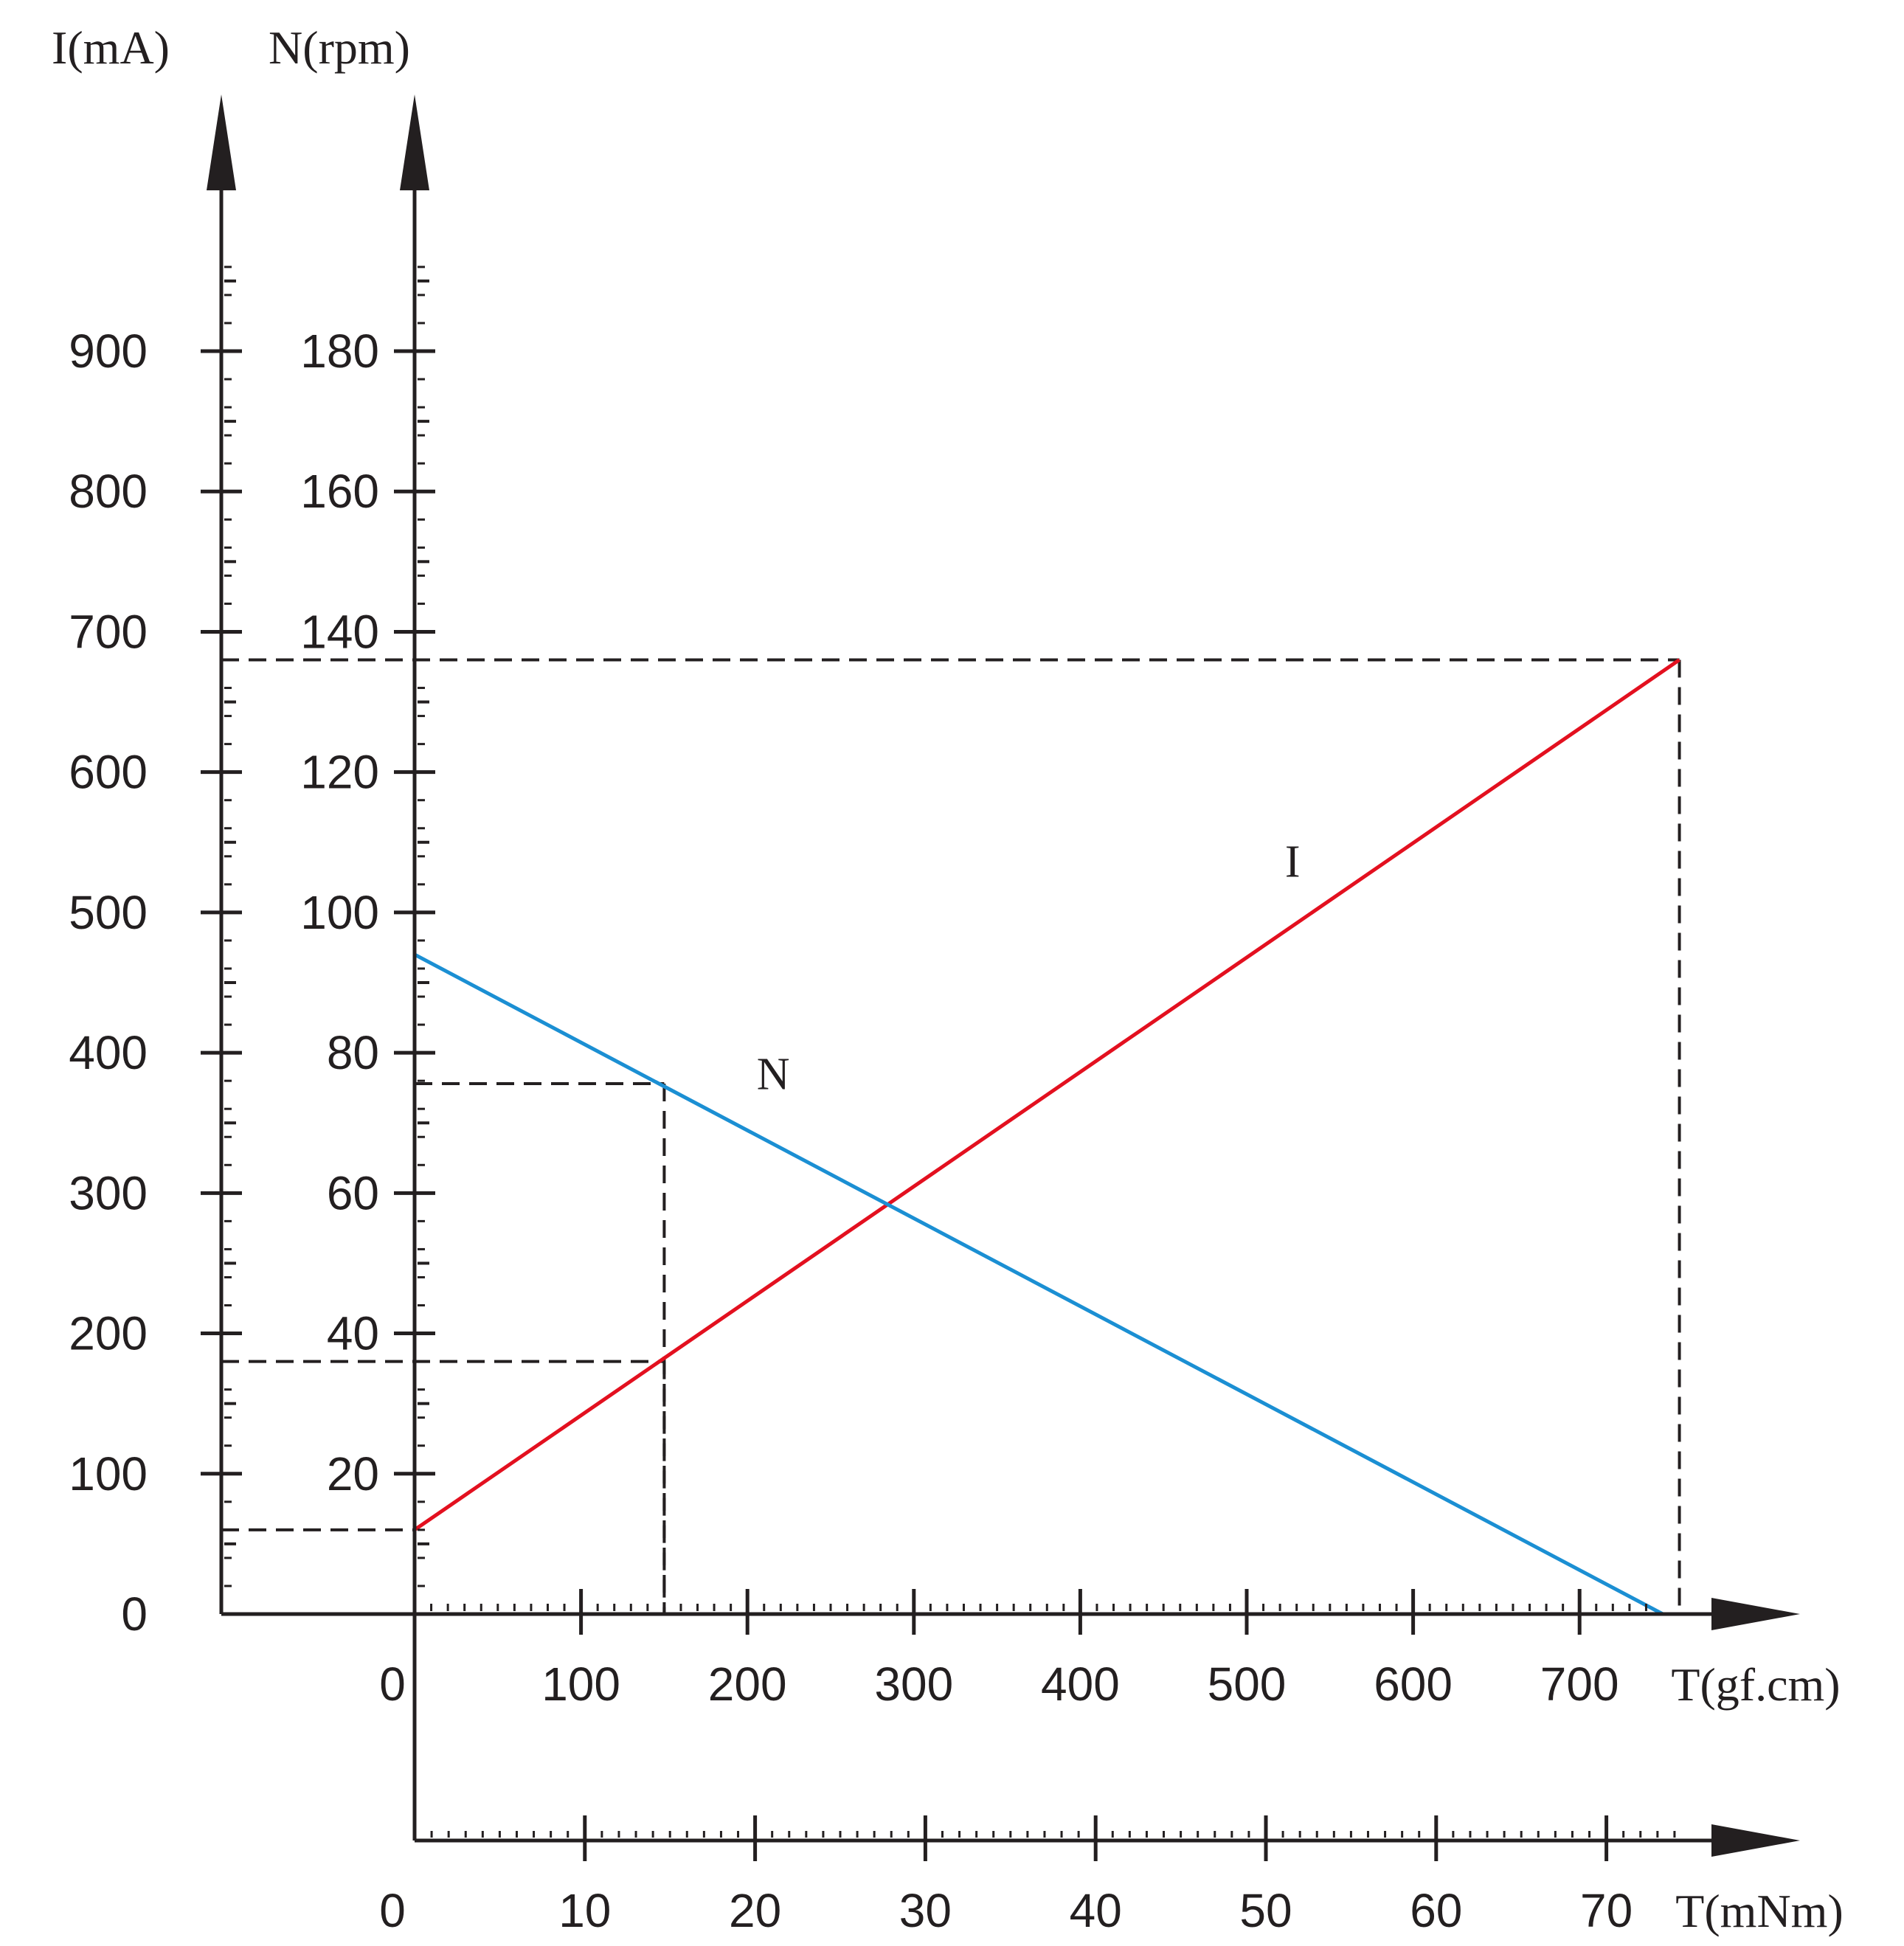 Image resolution: width=1904 pixels, height=1946 pixels. I want to click on speed-tick-label: 100, so click(339, 912).